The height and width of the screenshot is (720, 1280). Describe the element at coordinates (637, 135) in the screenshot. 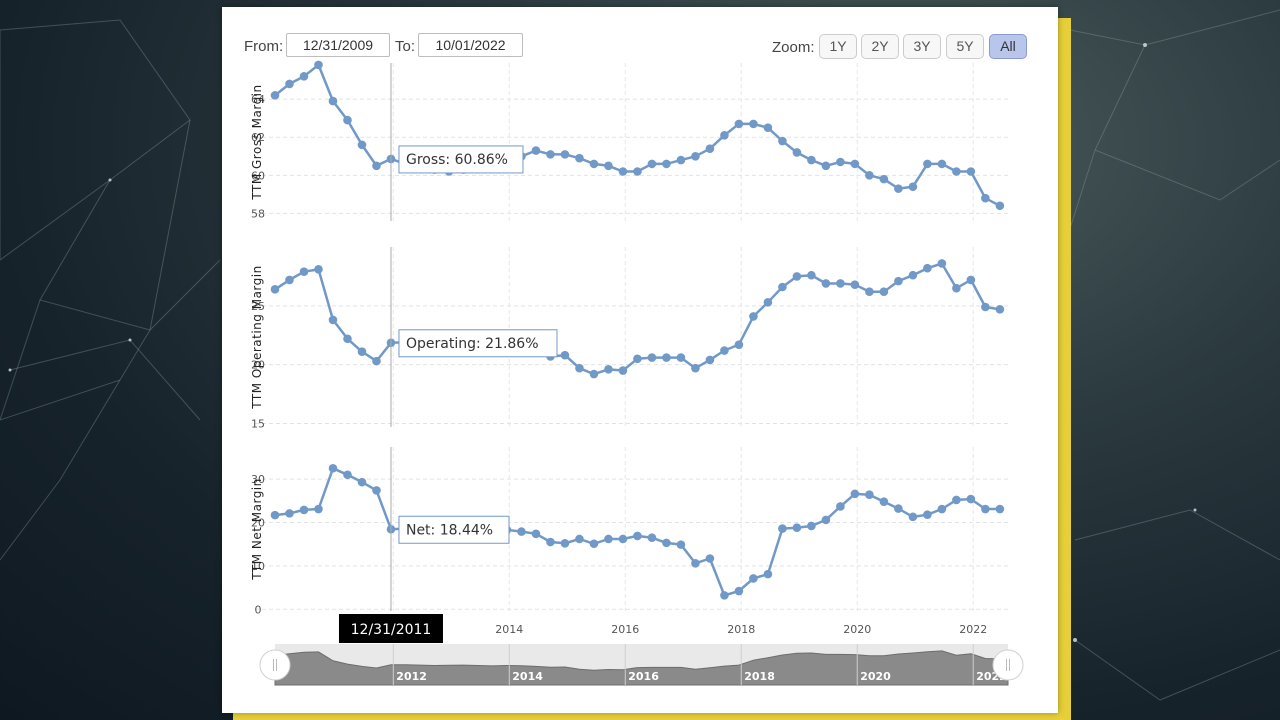

I see `series-line-gross` at that location.